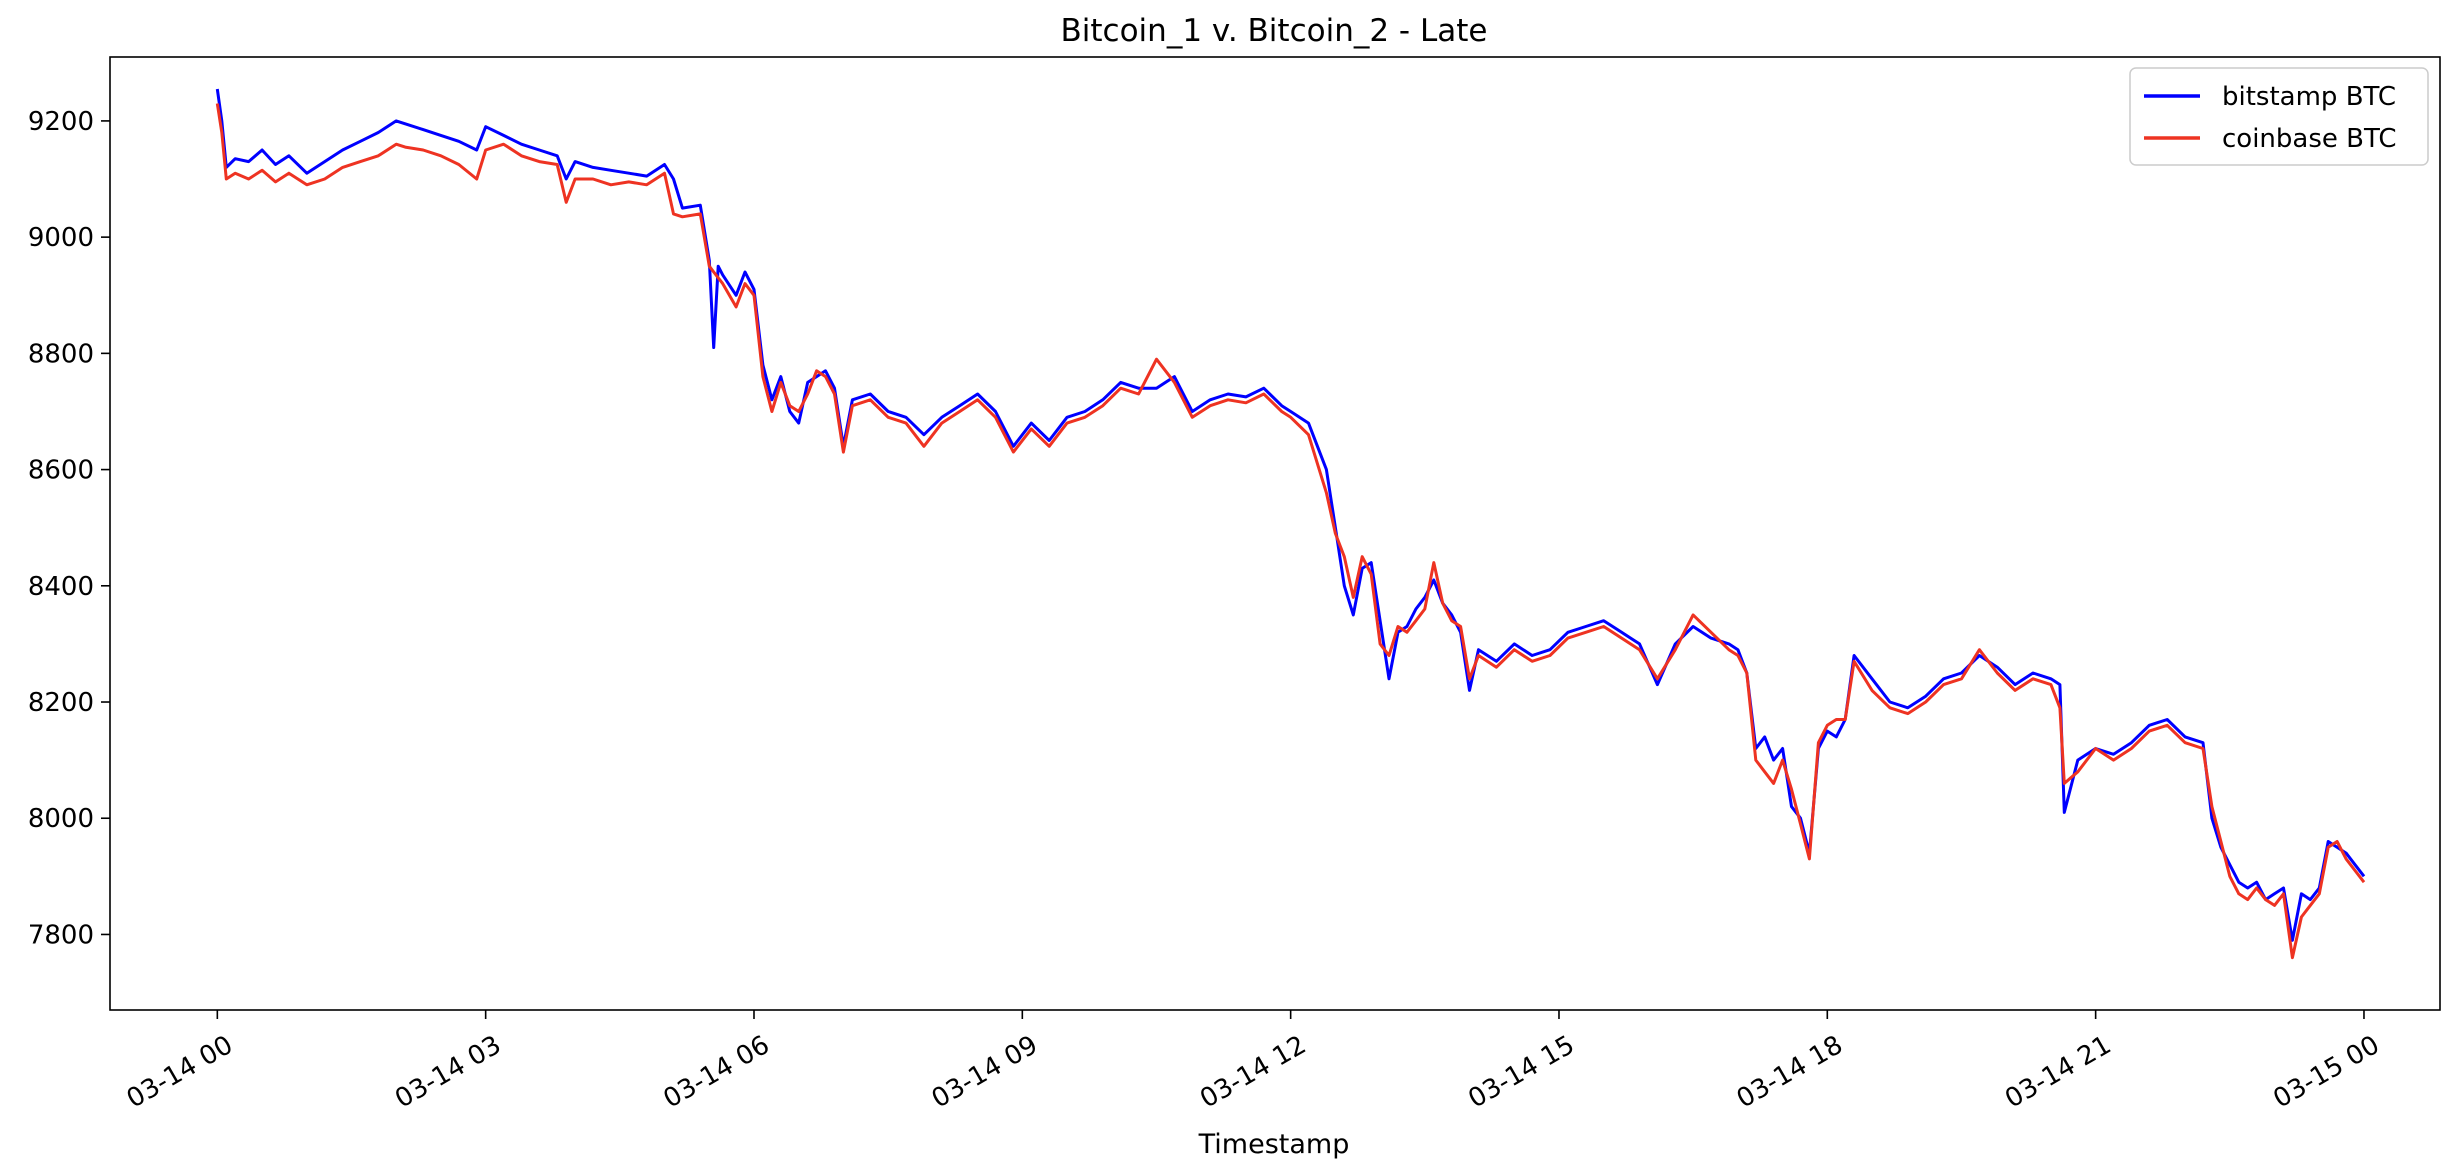  I want to click on chart-title: Bitcoin_1 v. Bitcoin_2 - Late, so click(1274, 31).